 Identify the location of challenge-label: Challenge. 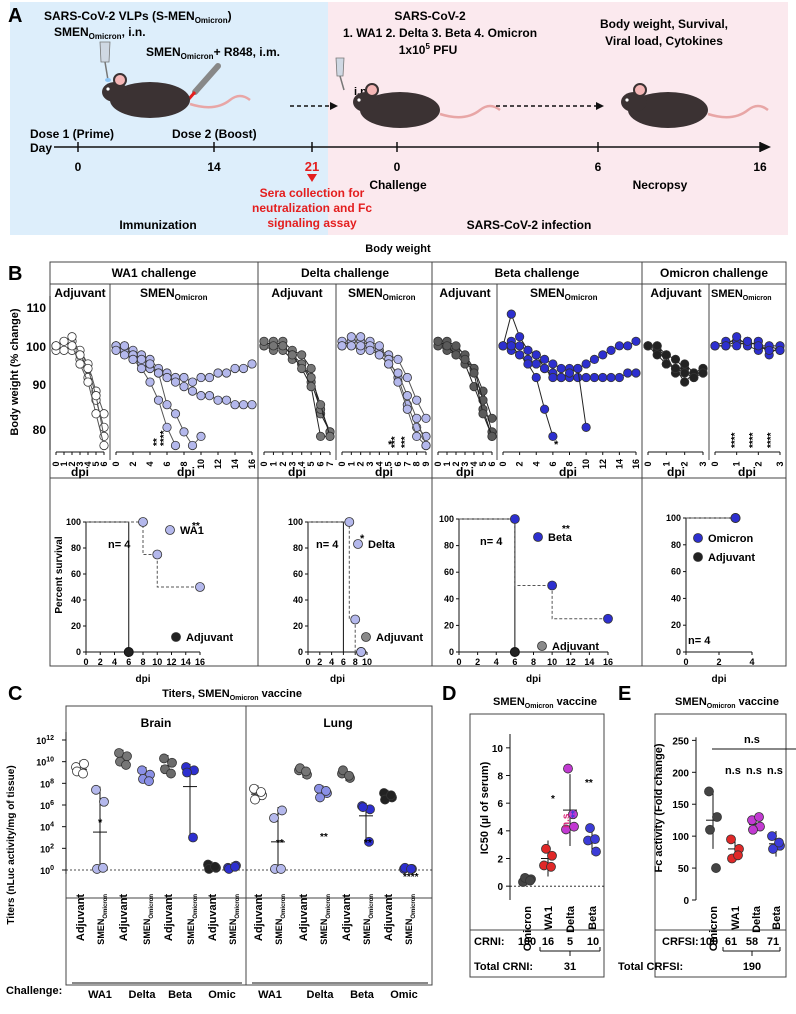
(398, 185).